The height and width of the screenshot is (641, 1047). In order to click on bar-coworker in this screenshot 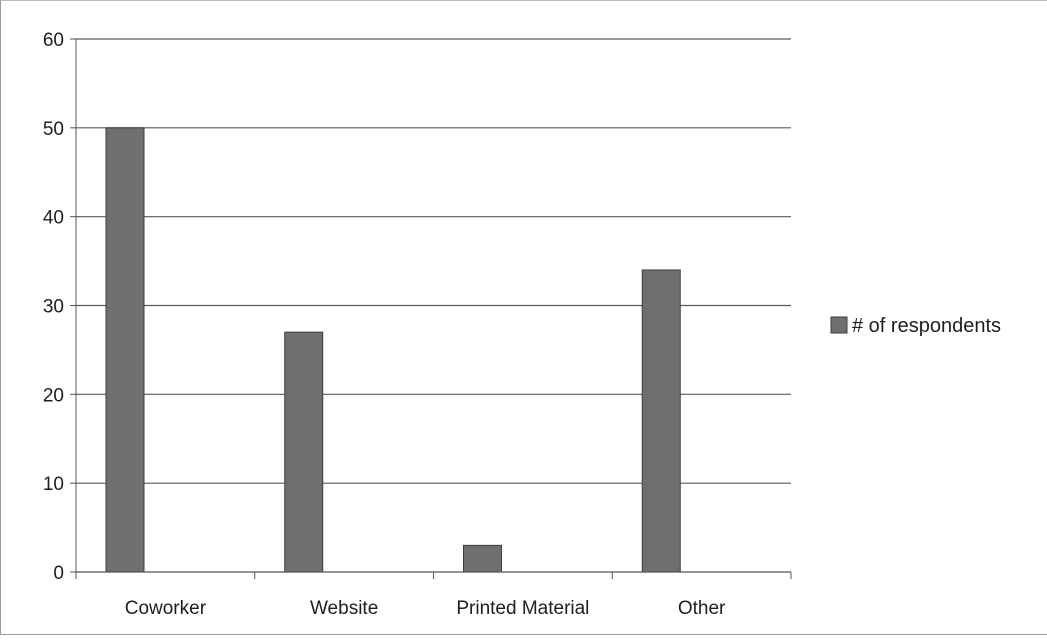, I will do `click(125, 350)`.